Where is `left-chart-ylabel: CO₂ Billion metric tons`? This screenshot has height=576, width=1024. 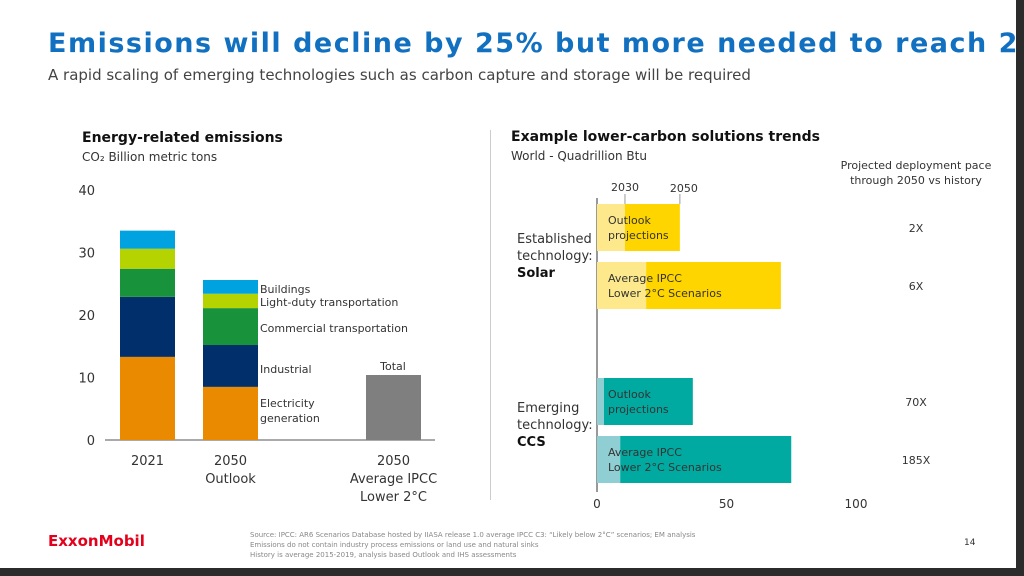
left-chart-ylabel: CO₂ Billion metric tons is located at coordinates (150, 157).